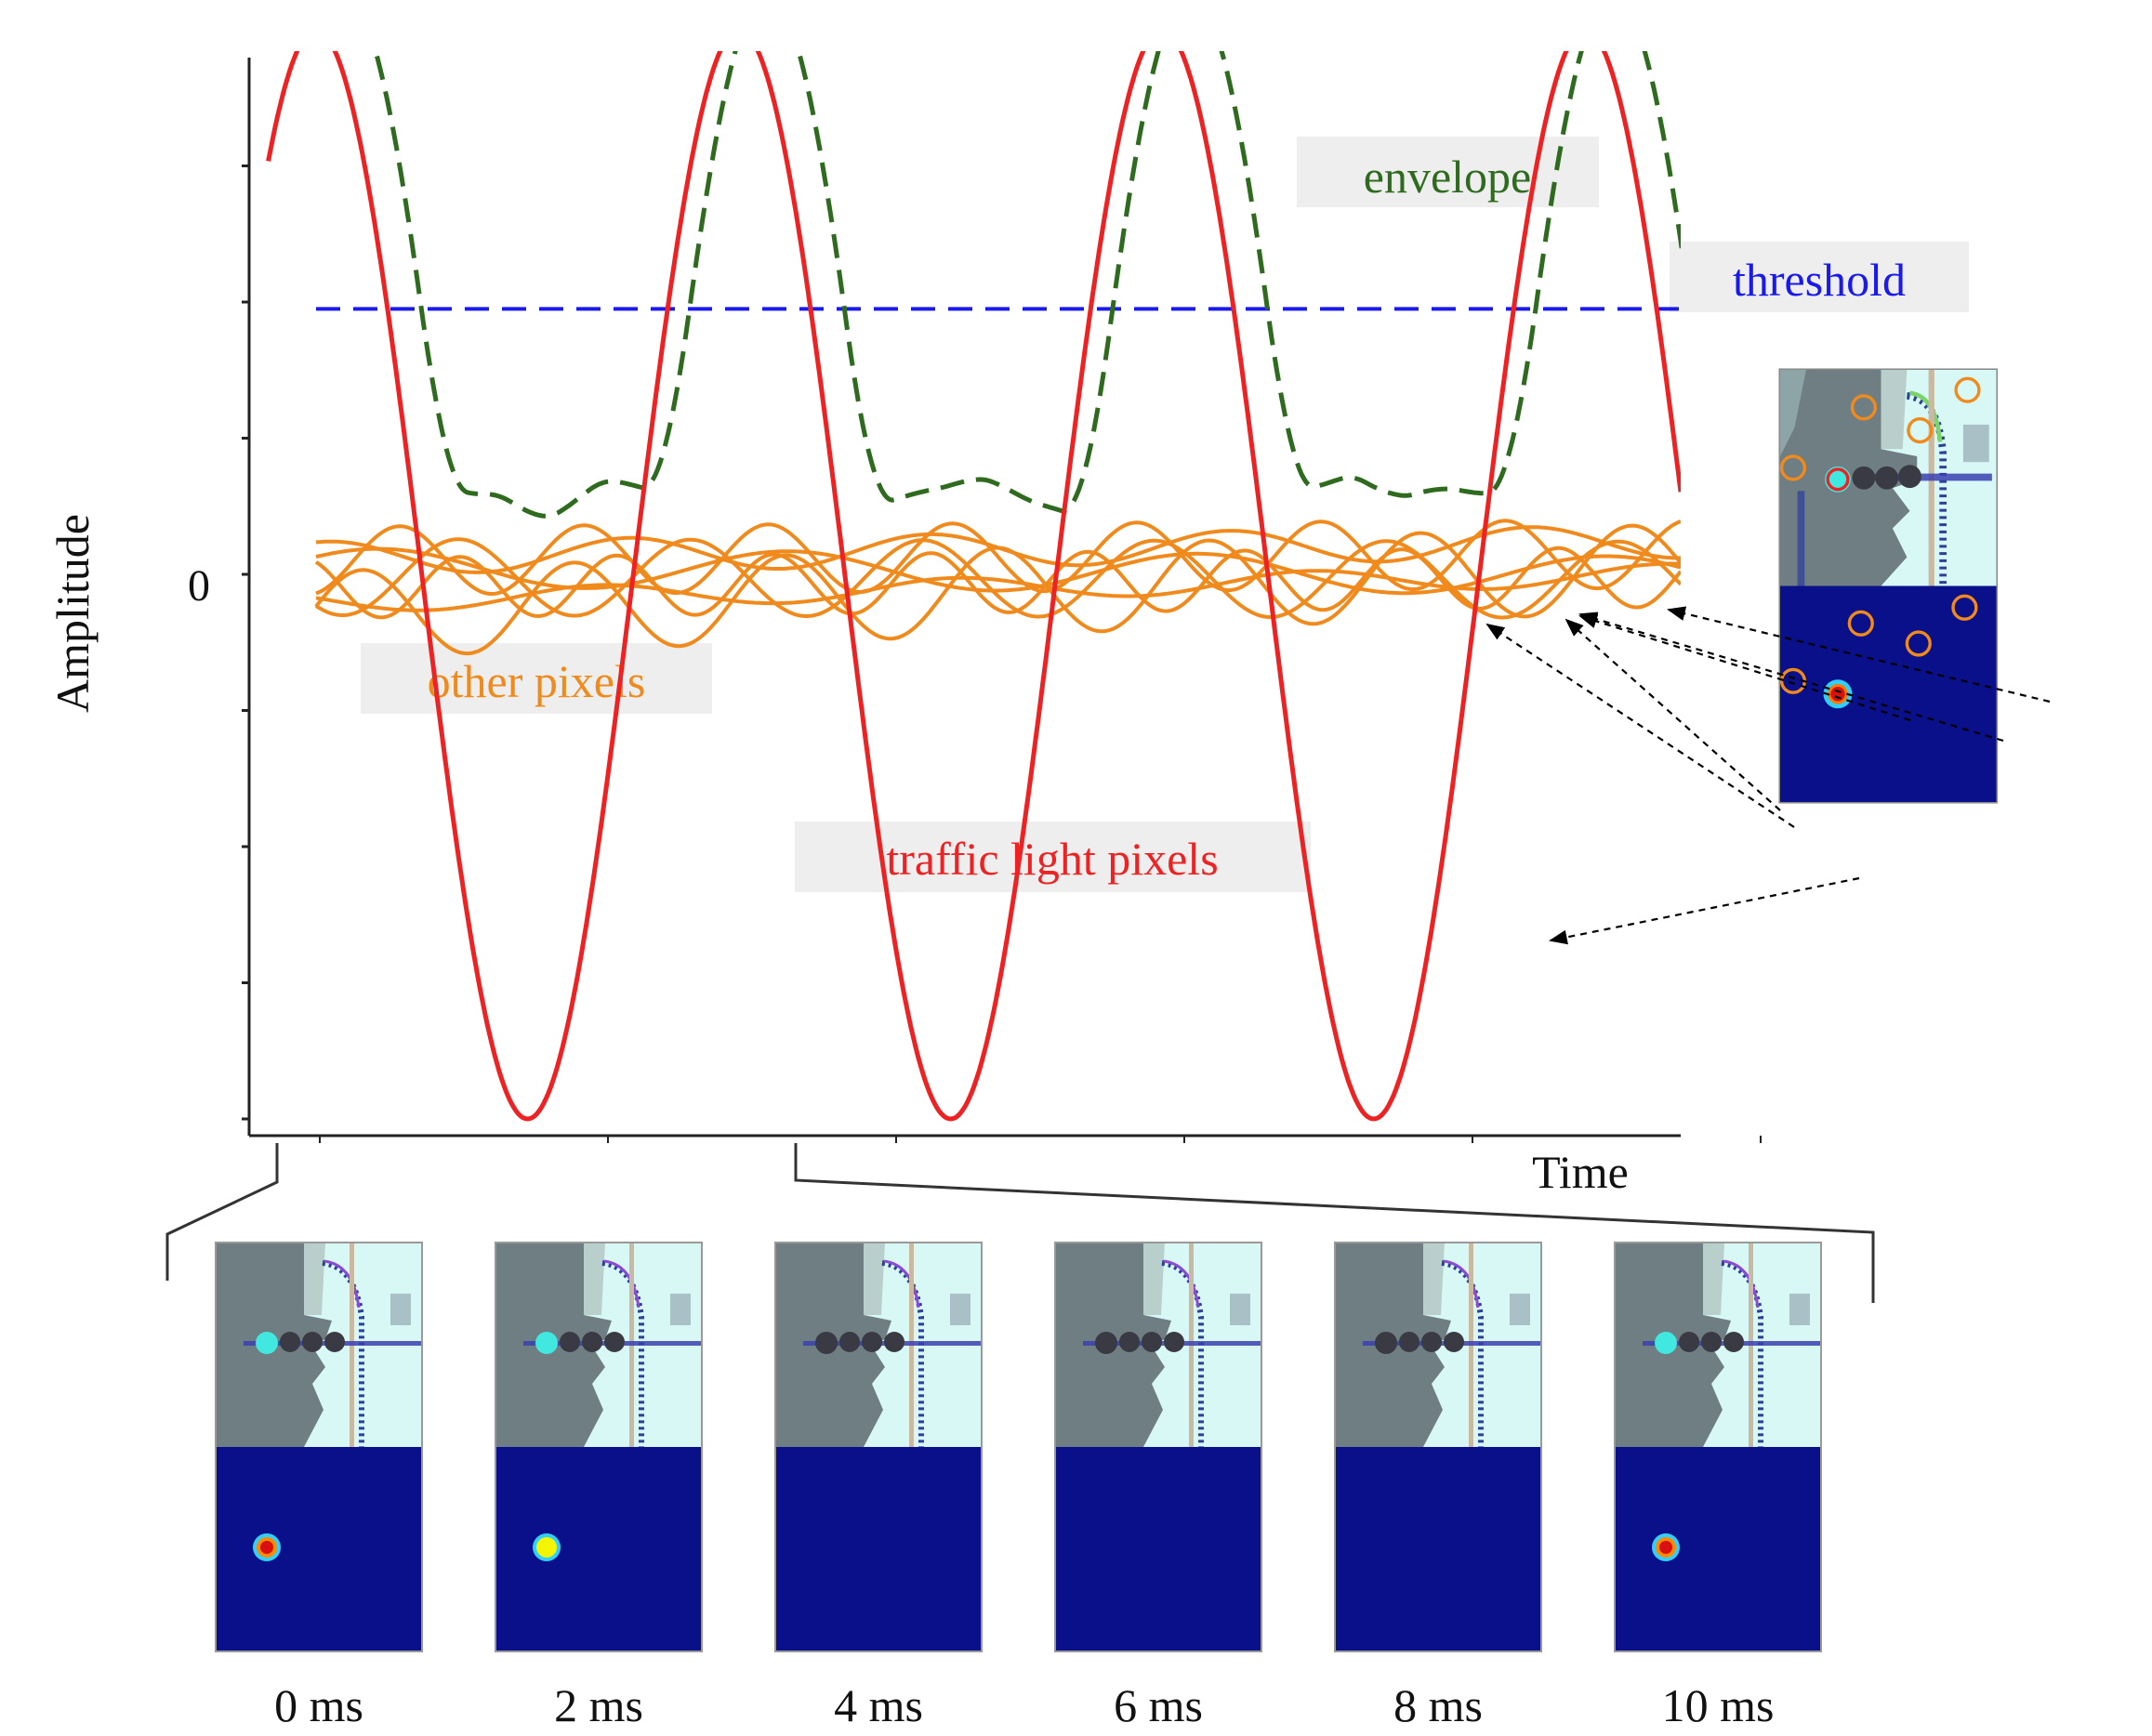  I want to click on threshold-label: threshold, so click(1819, 280).